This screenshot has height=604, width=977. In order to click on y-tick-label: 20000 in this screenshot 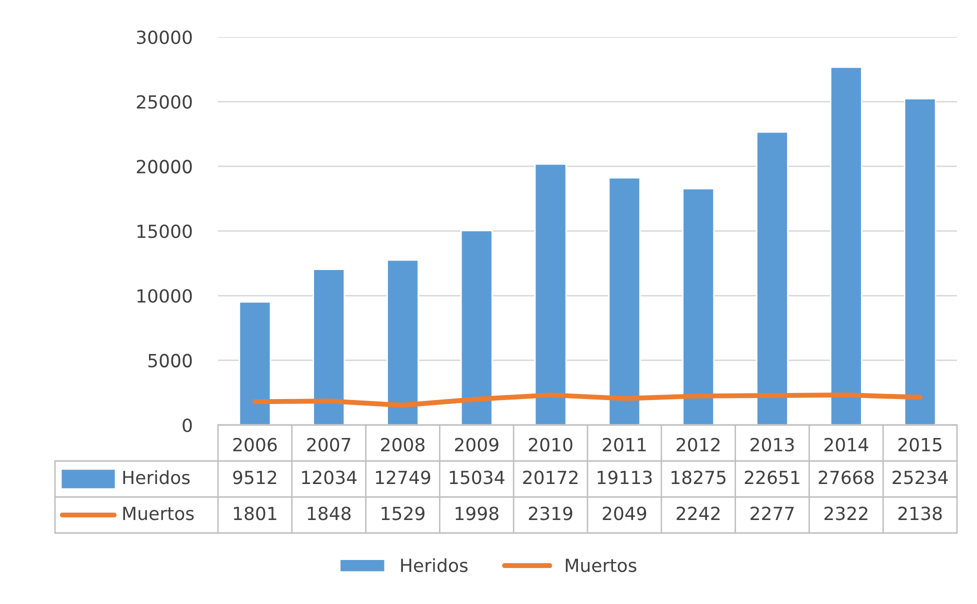, I will do `click(164, 167)`.